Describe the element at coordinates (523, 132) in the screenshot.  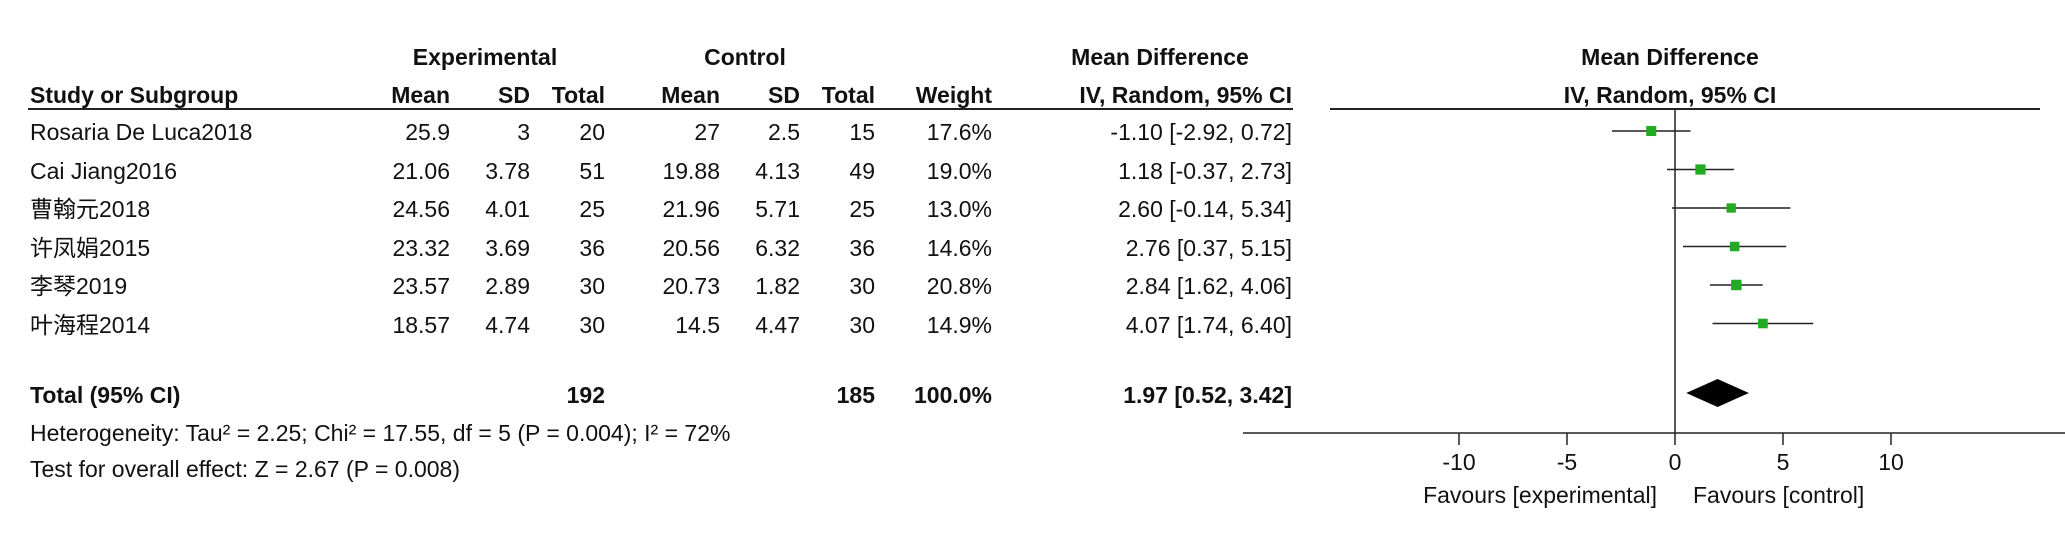
I see `experimental-sd: 3` at that location.